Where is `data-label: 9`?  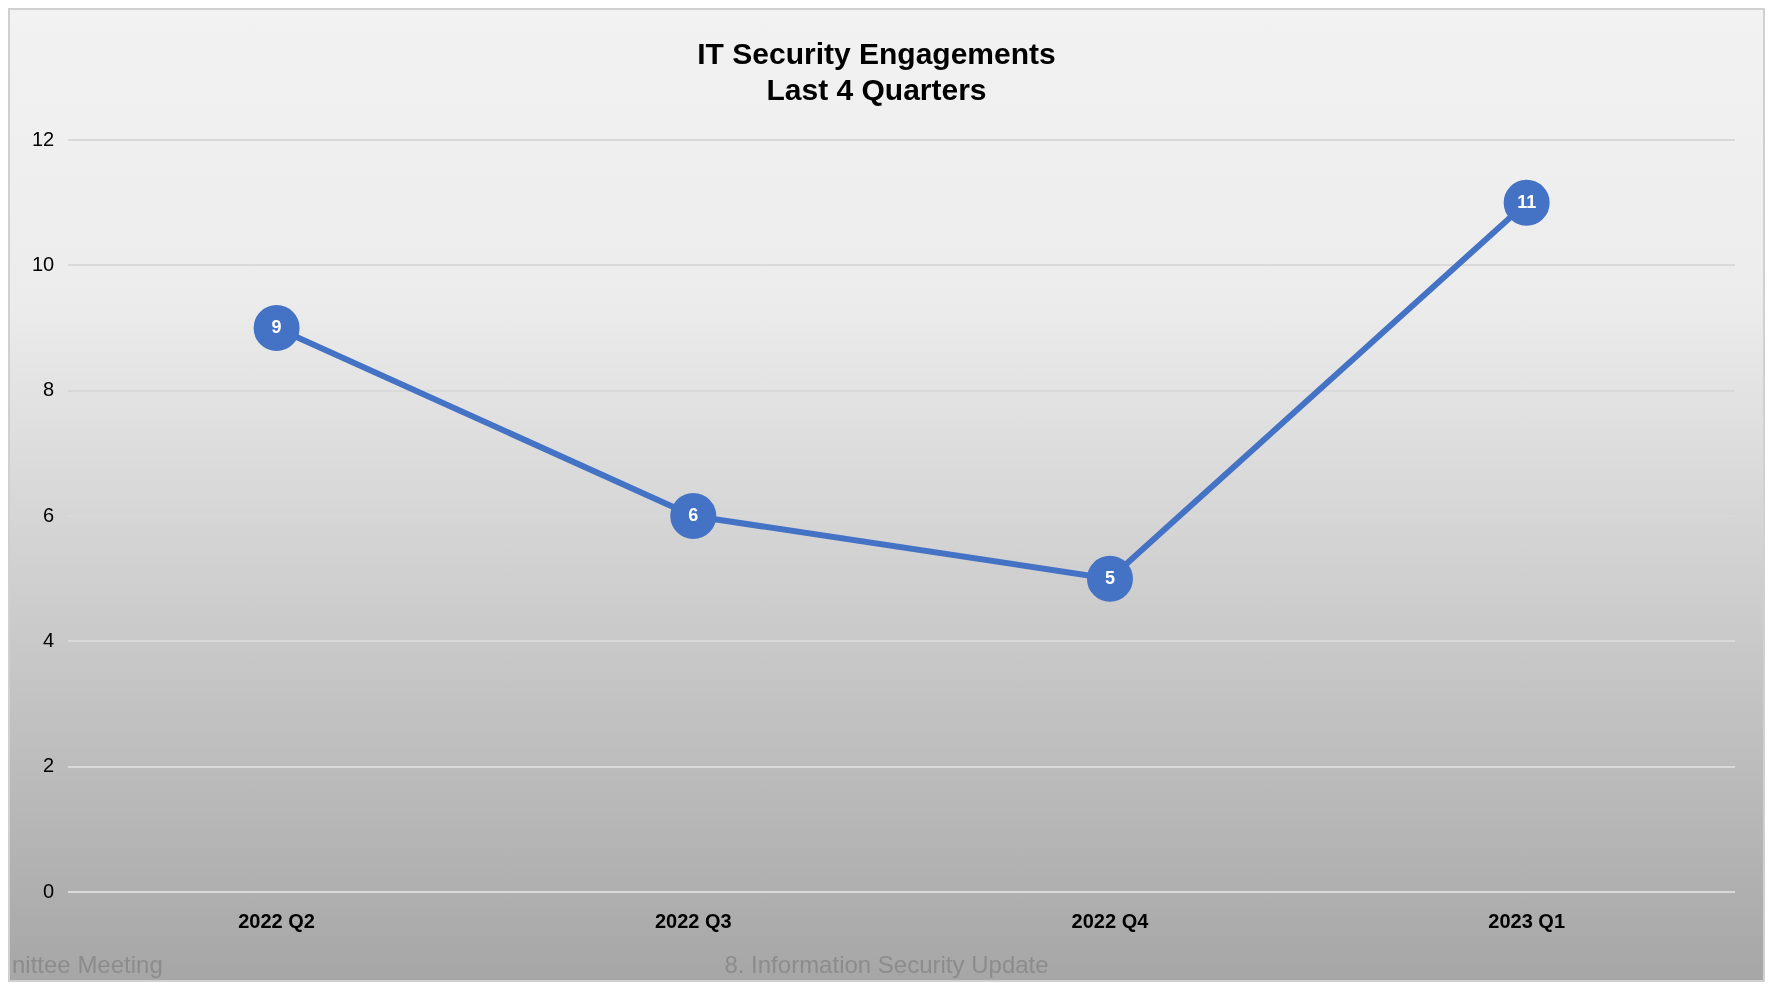 data-label: 9 is located at coordinates (276, 326).